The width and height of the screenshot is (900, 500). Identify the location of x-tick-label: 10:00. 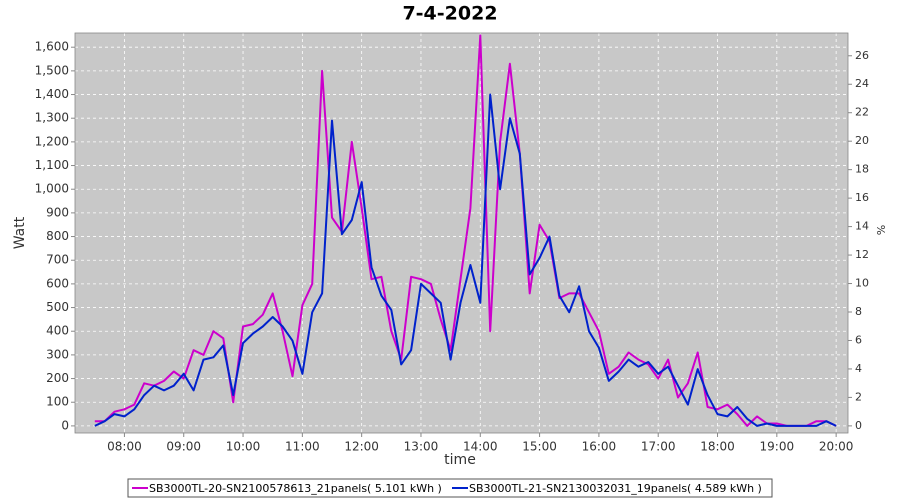
(243, 447).